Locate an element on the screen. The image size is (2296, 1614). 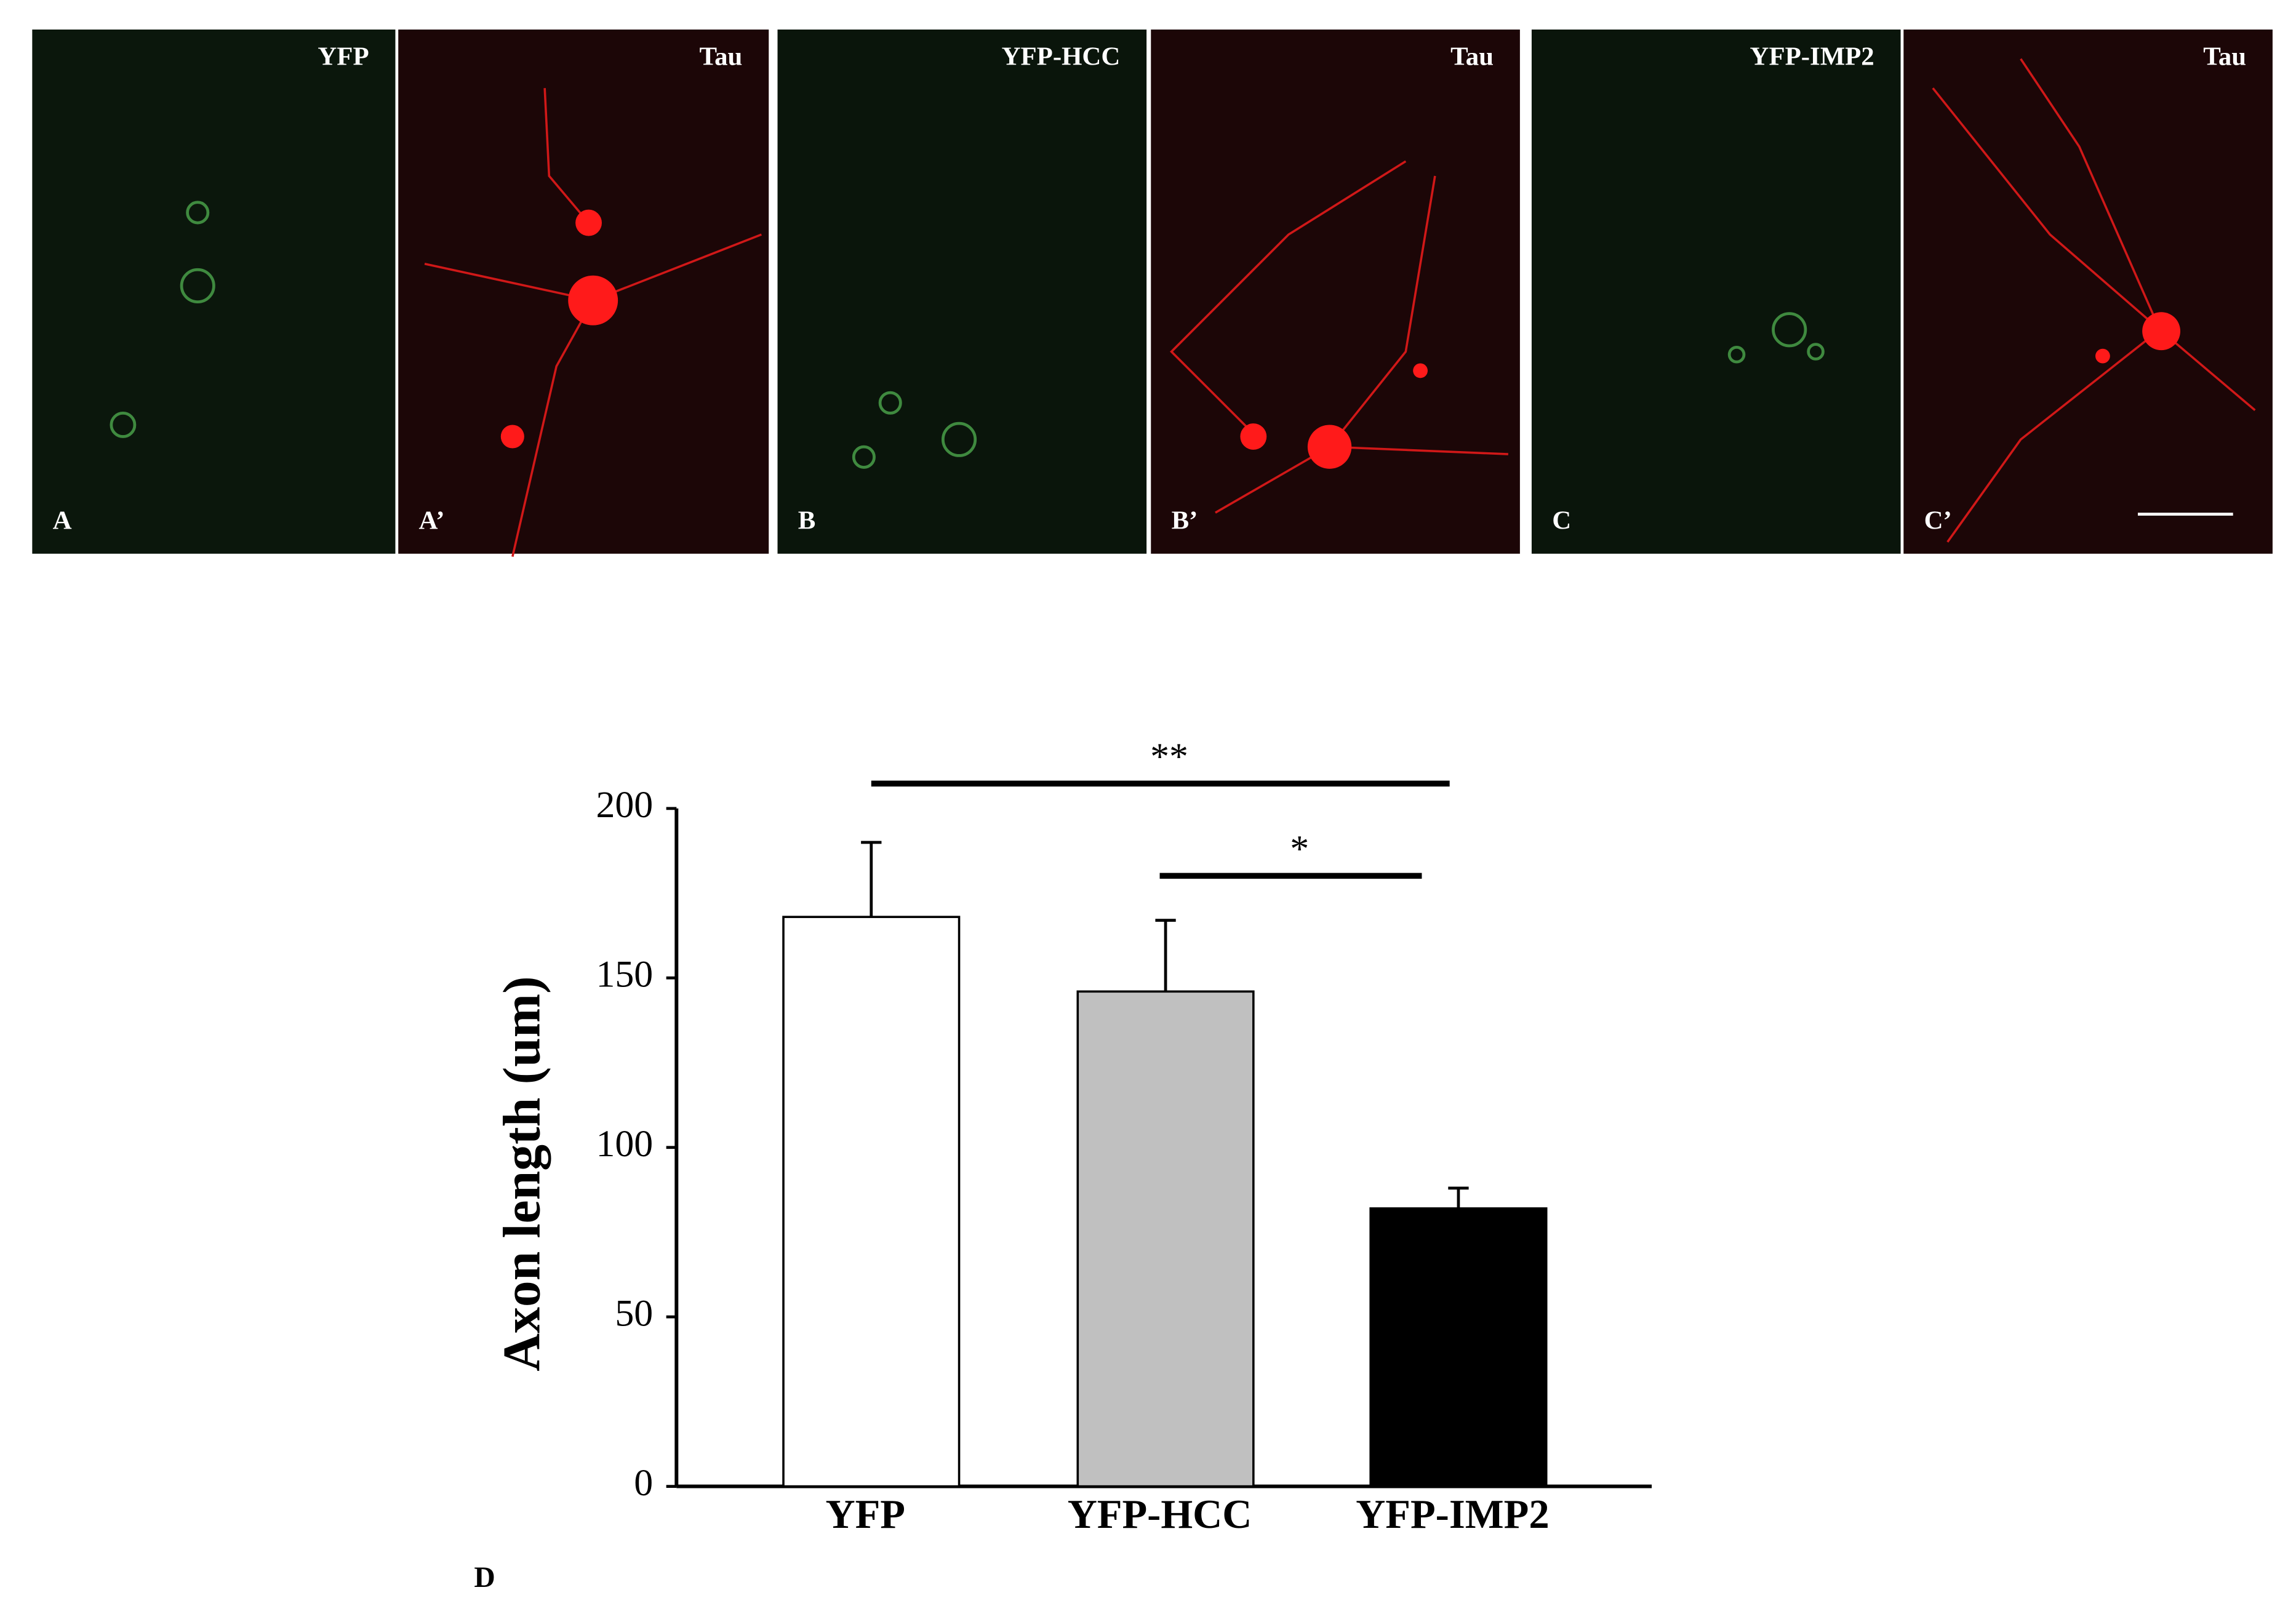
panel-label: A is located at coordinates (62, 520).